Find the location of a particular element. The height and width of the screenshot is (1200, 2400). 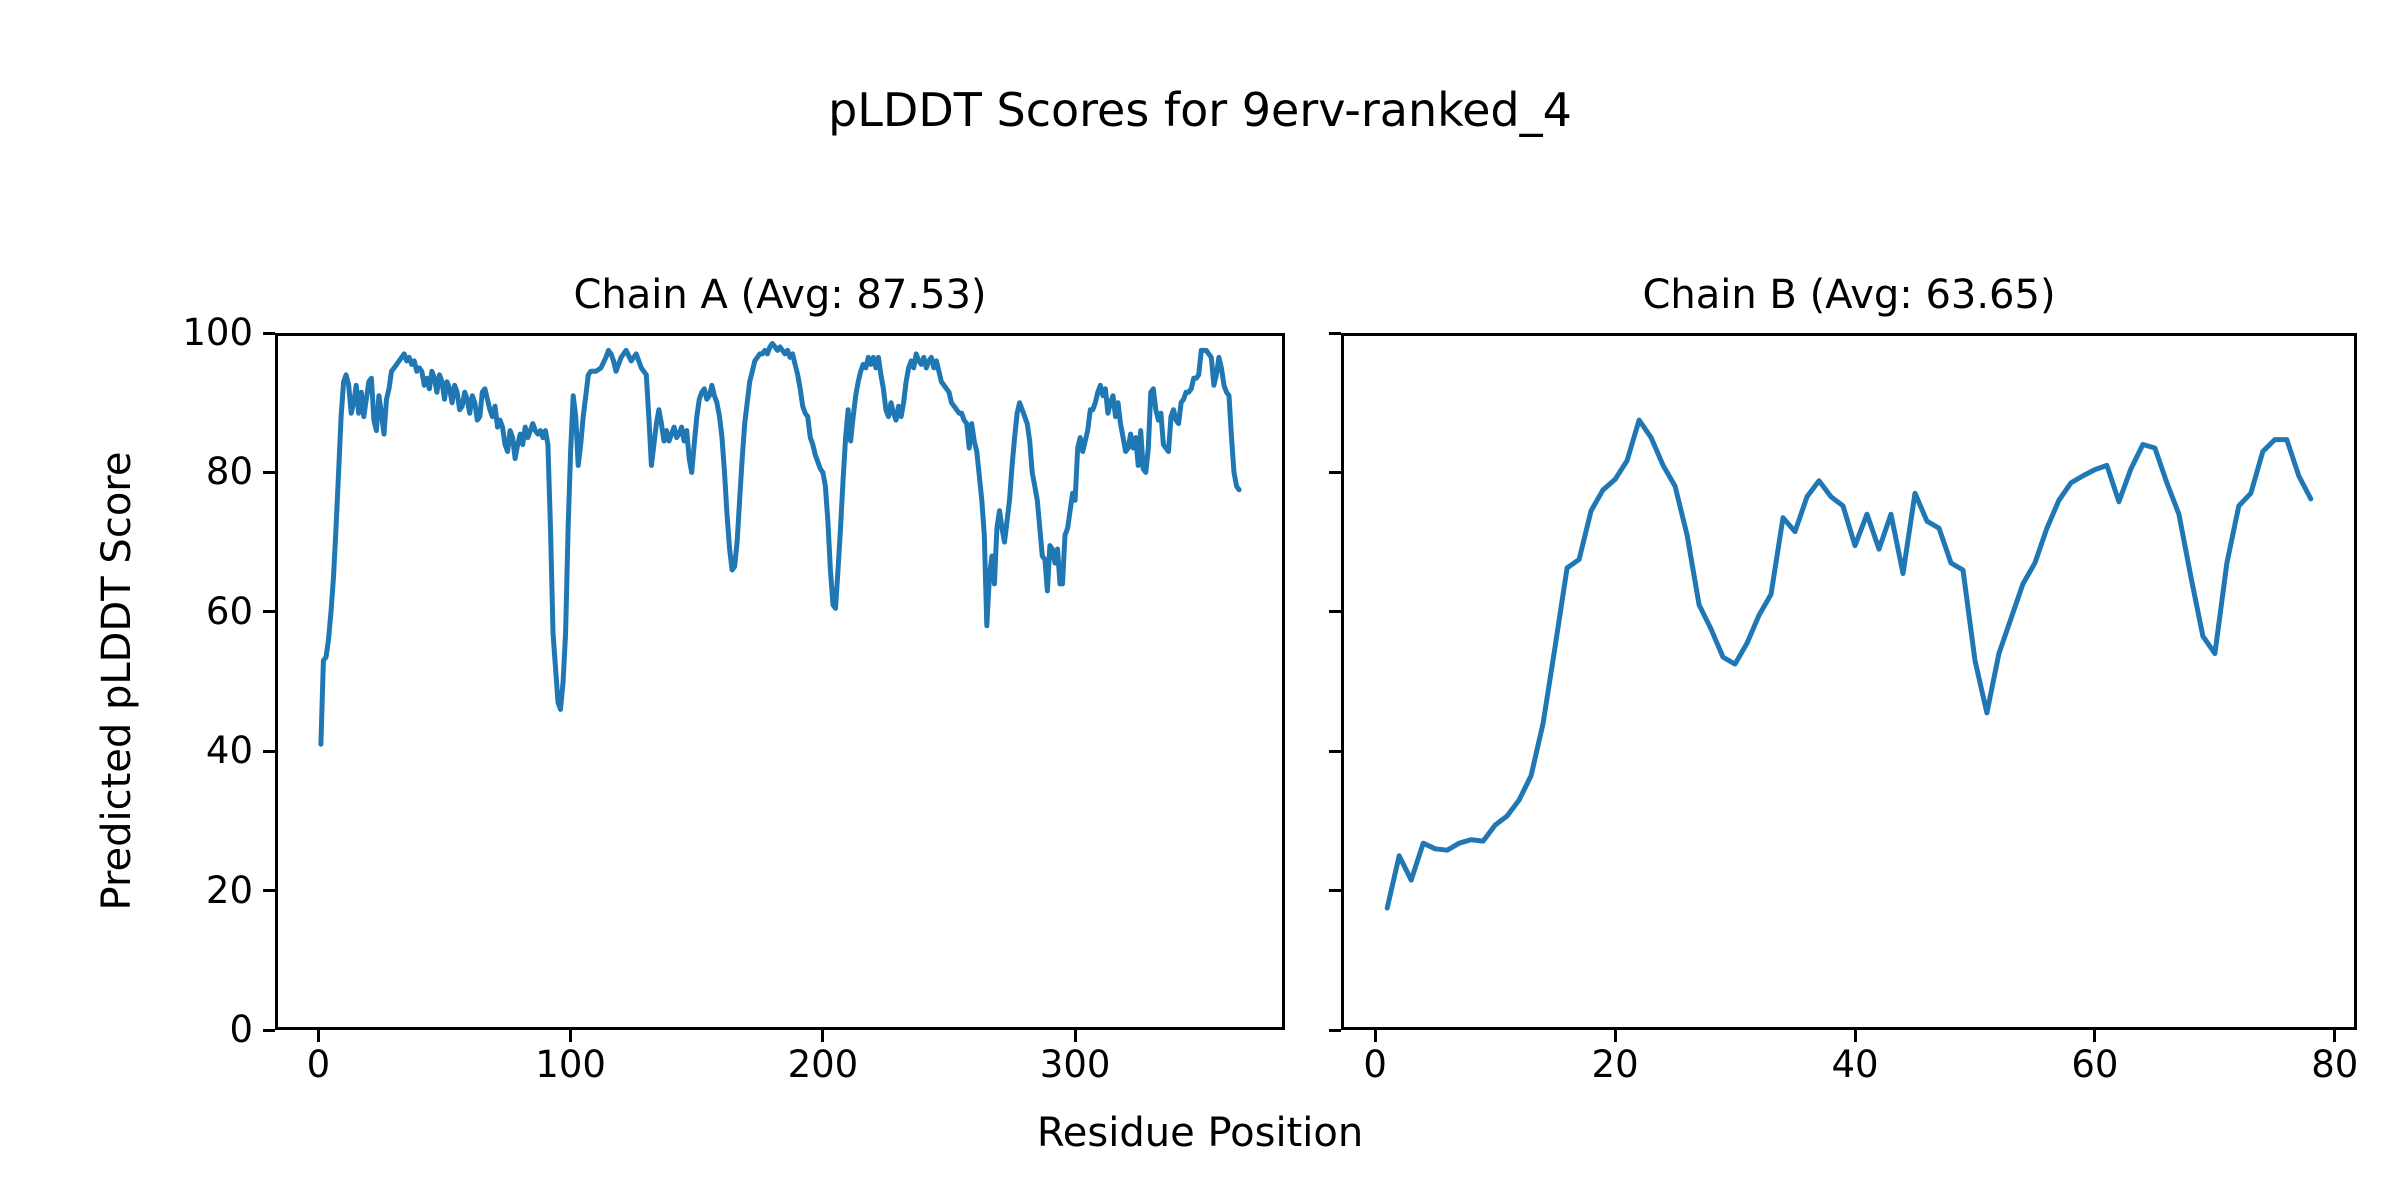

chain-a-x-tick-label: 100 is located at coordinates (570, 1064).